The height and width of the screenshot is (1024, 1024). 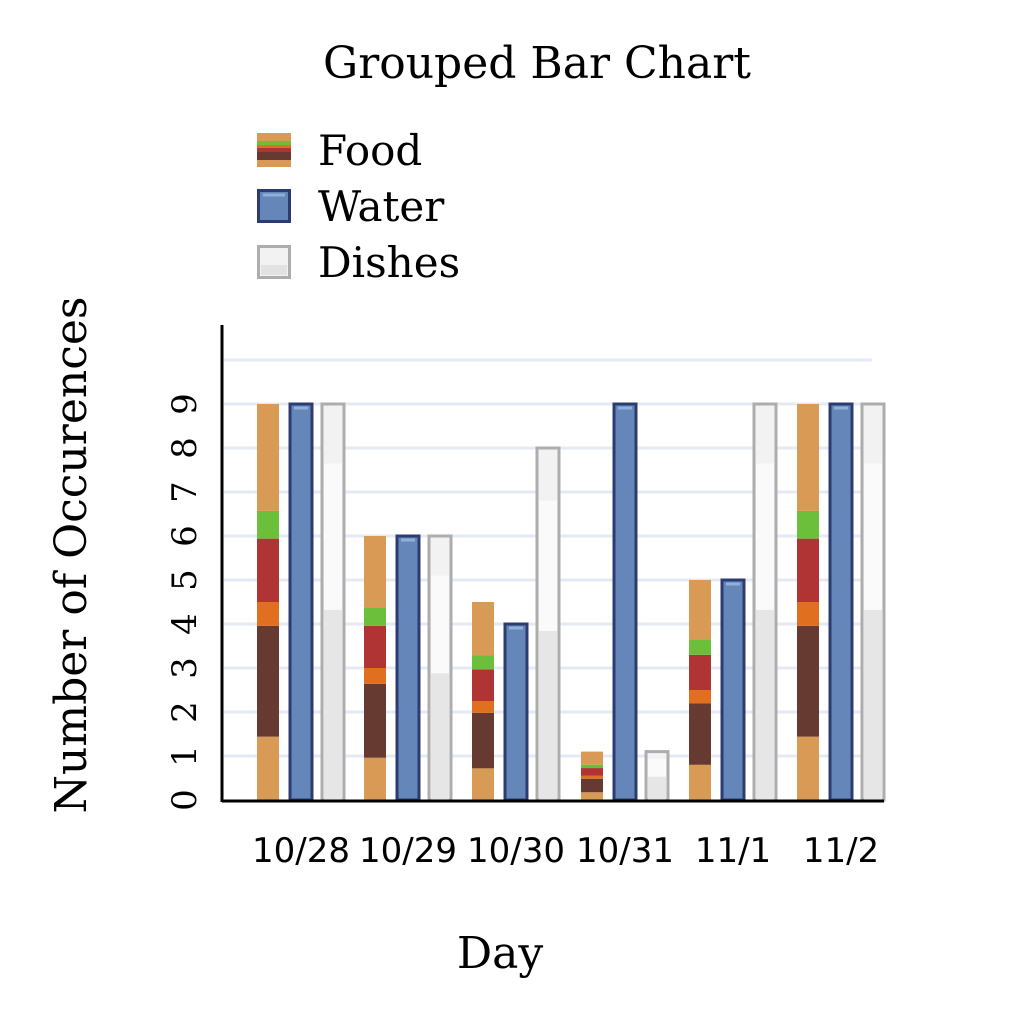 I want to click on y-tick-label: 7, so click(x=185, y=492).